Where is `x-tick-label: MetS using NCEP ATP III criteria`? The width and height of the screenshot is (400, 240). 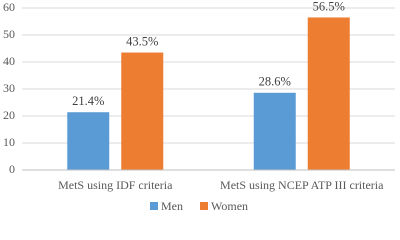 x-tick-label: MetS using NCEP ATP III criteria is located at coordinates (302, 185).